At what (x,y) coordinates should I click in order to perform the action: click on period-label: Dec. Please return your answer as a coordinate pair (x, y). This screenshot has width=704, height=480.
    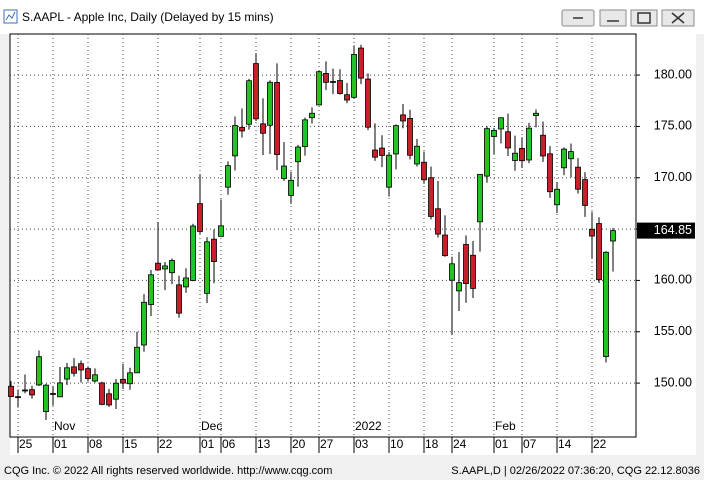
    Looking at the image, I should click on (211, 426).